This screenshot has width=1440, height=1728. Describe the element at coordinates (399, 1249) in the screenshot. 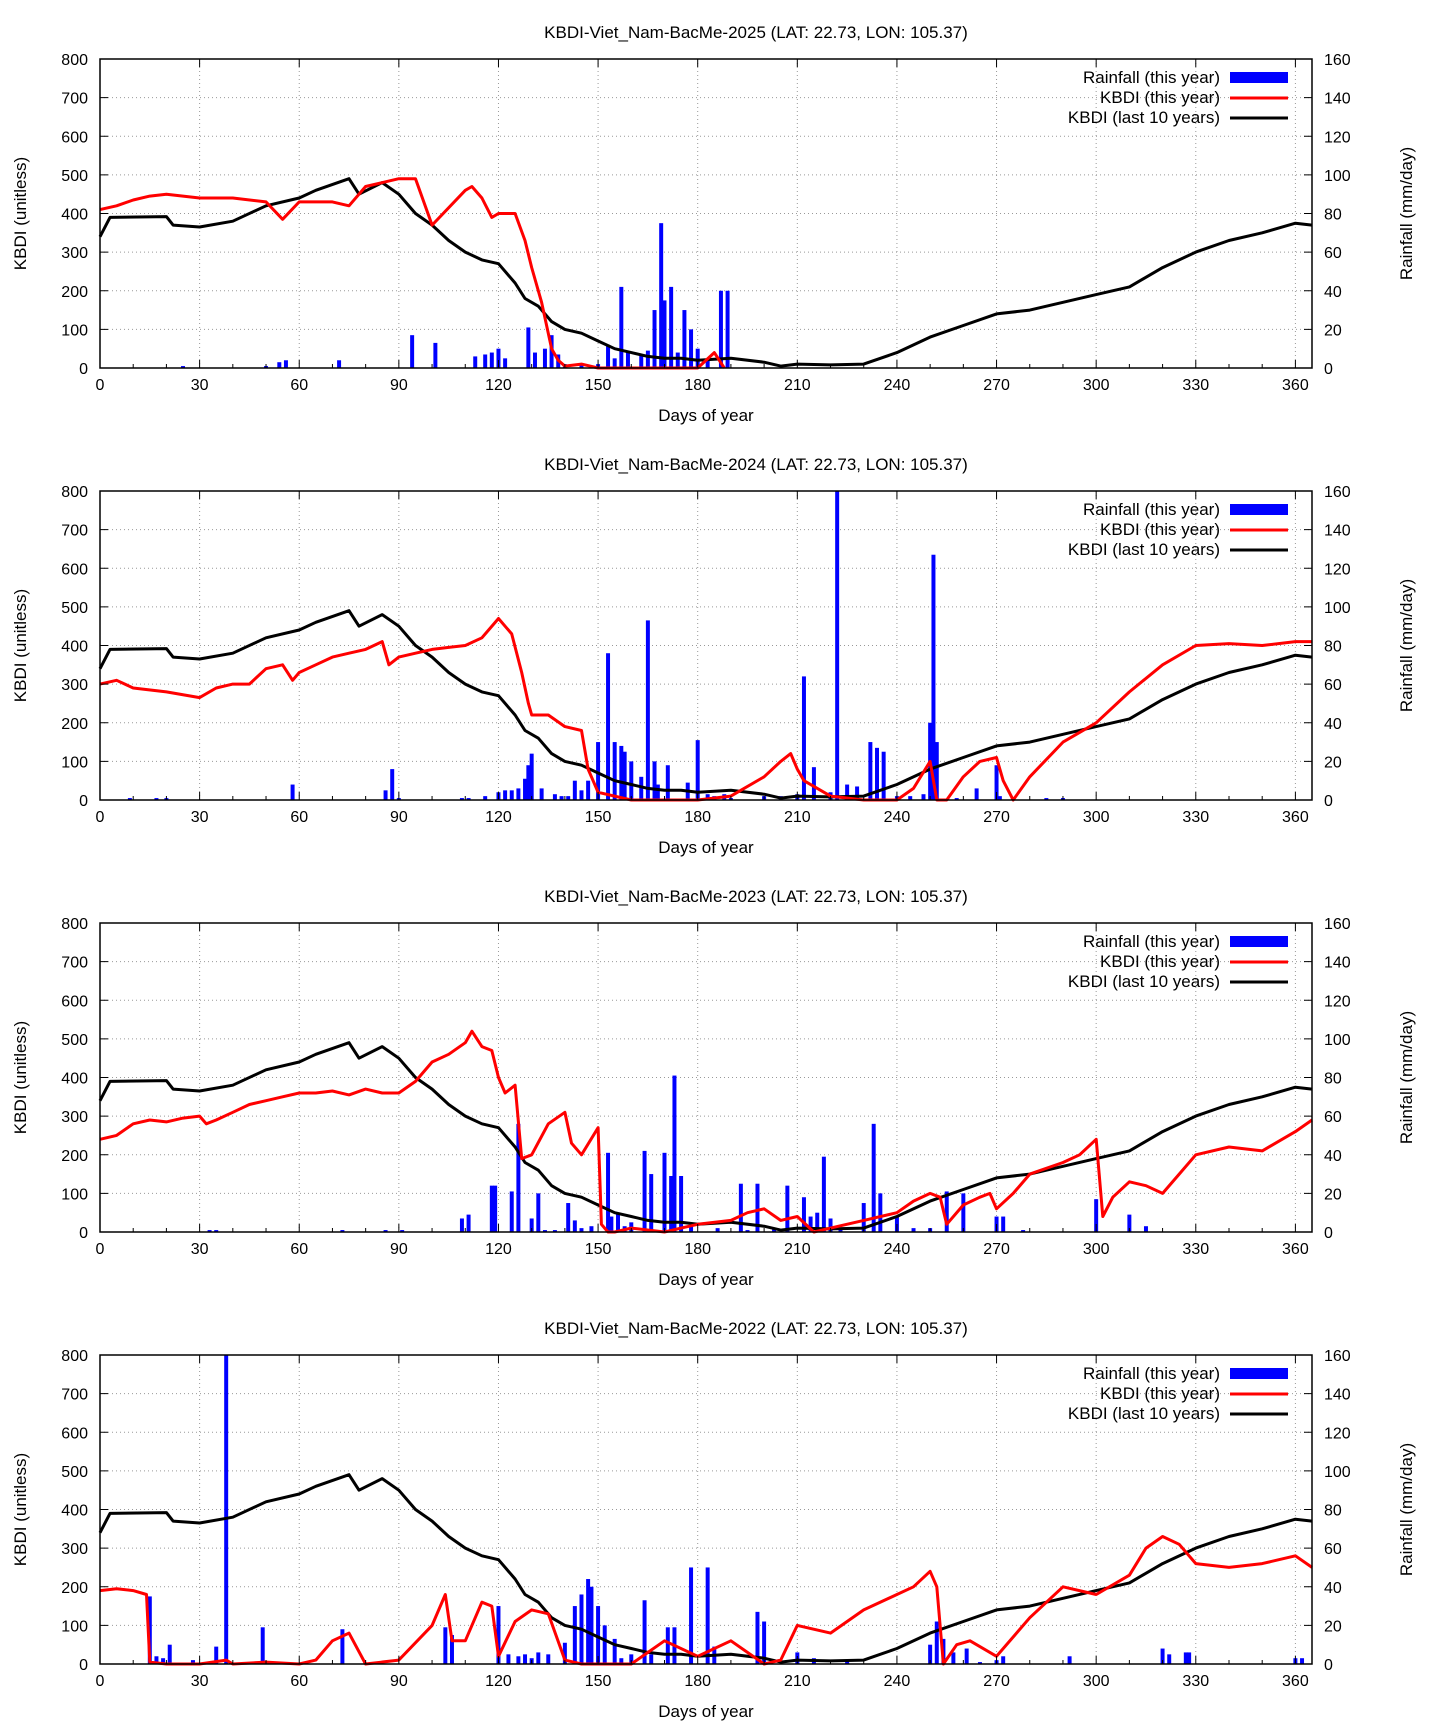

I see `x-tick-label: 90` at that location.